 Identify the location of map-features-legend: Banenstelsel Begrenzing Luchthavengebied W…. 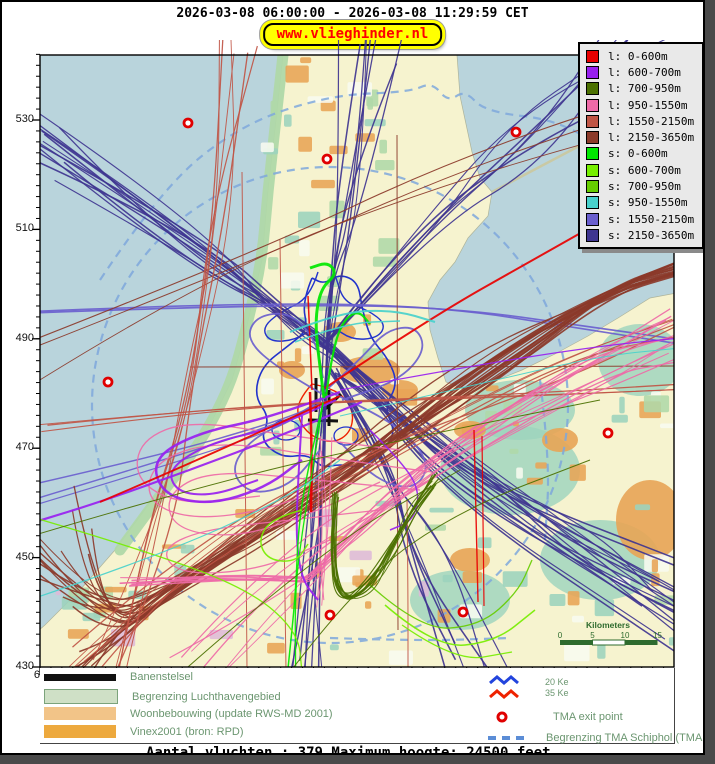
(371, 706).